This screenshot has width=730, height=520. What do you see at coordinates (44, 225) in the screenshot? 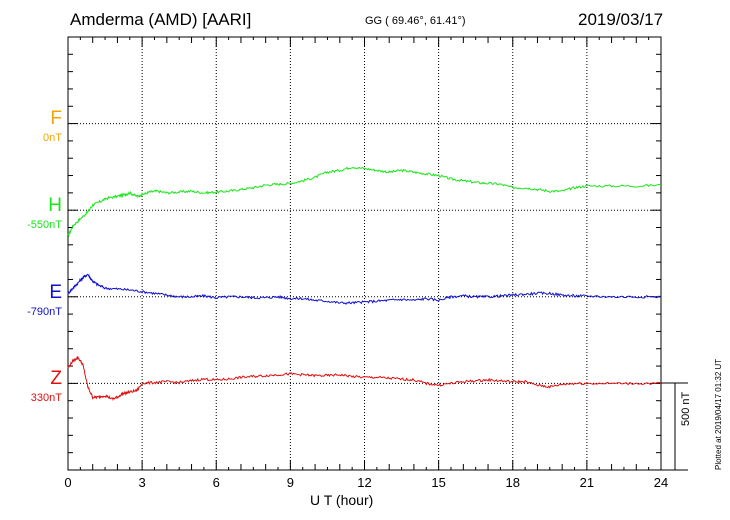
I see `component-baseline: -550nT` at bounding box center [44, 225].